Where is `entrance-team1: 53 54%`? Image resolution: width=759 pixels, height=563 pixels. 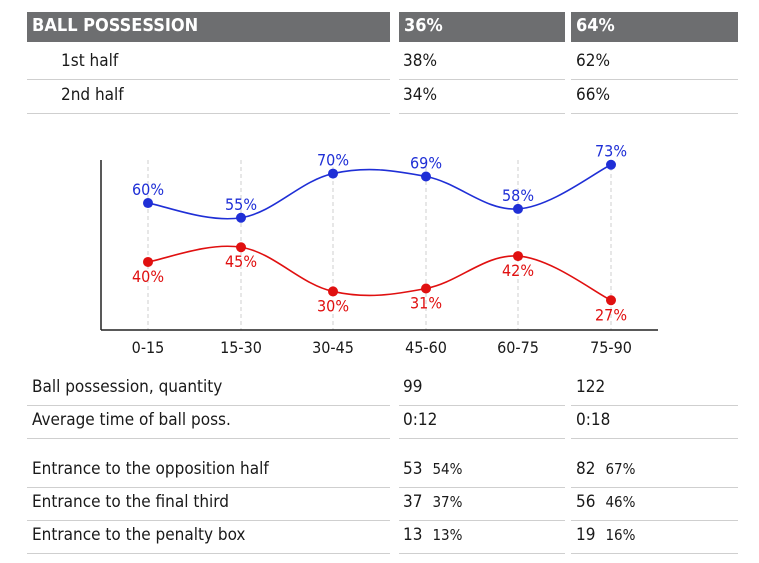 entrance-team1: 53 54% is located at coordinates (482, 471).